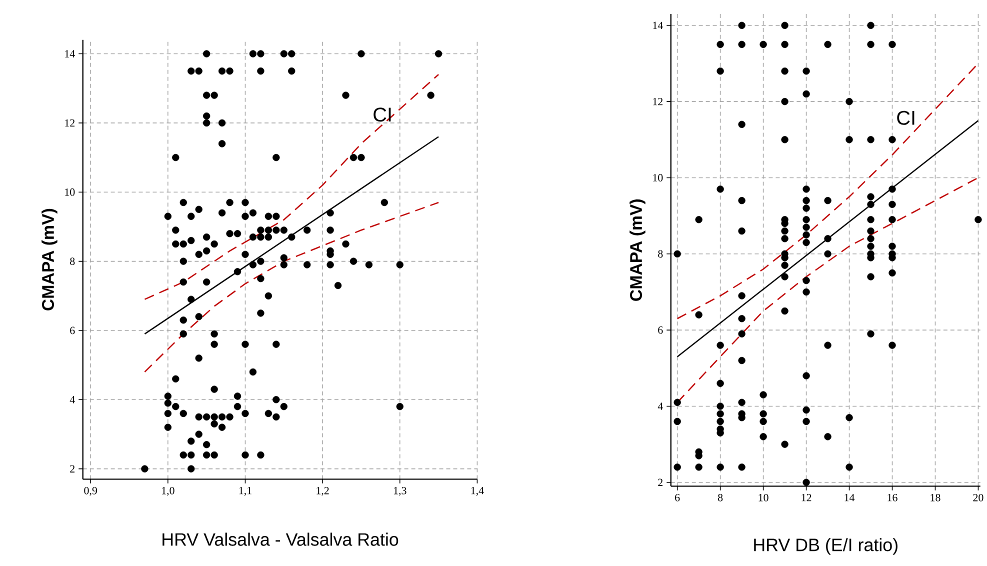 The width and height of the screenshot is (987, 566). What do you see at coordinates (245, 491) in the screenshot?
I see `x-tick-label: 1,1` at bounding box center [245, 491].